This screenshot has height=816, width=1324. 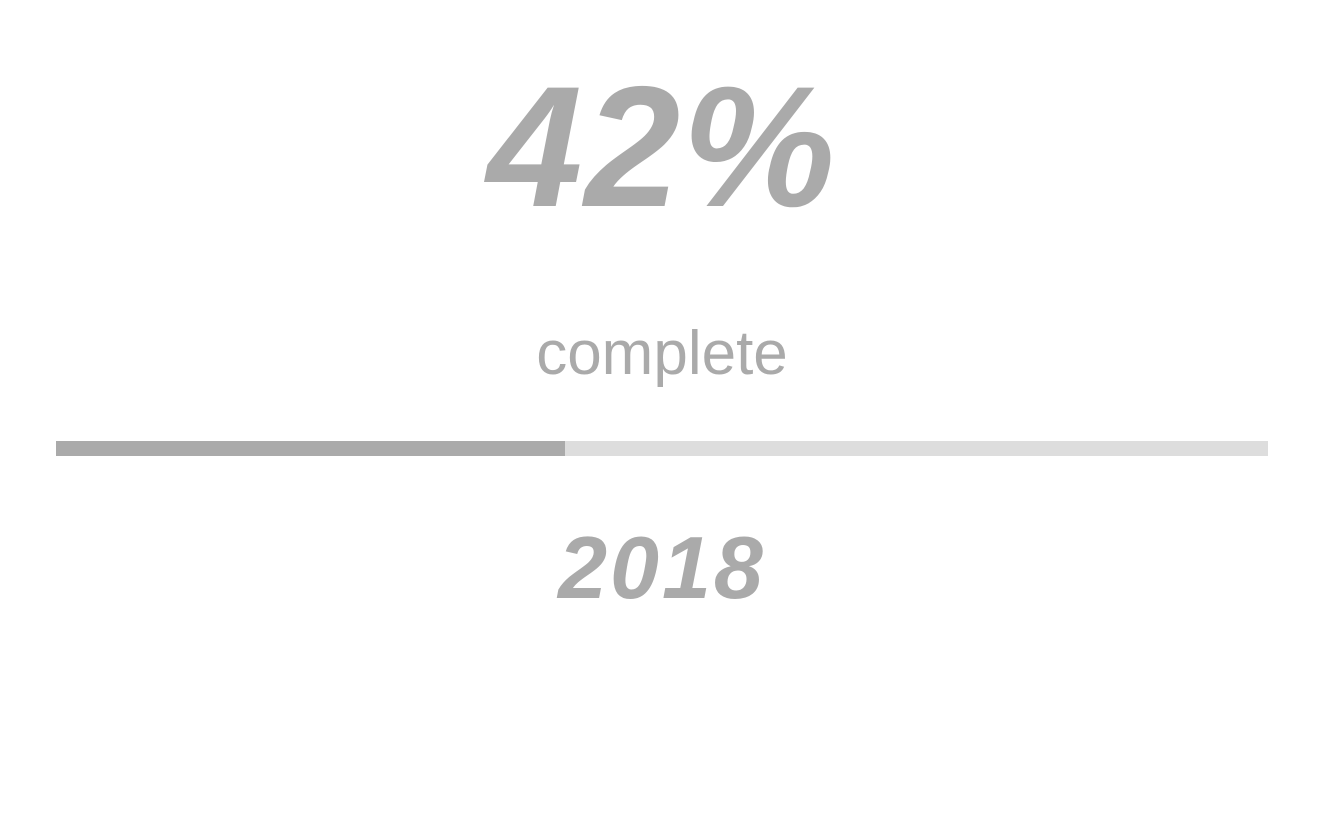 What do you see at coordinates (311, 448) in the screenshot?
I see `progress-bar-fill` at bounding box center [311, 448].